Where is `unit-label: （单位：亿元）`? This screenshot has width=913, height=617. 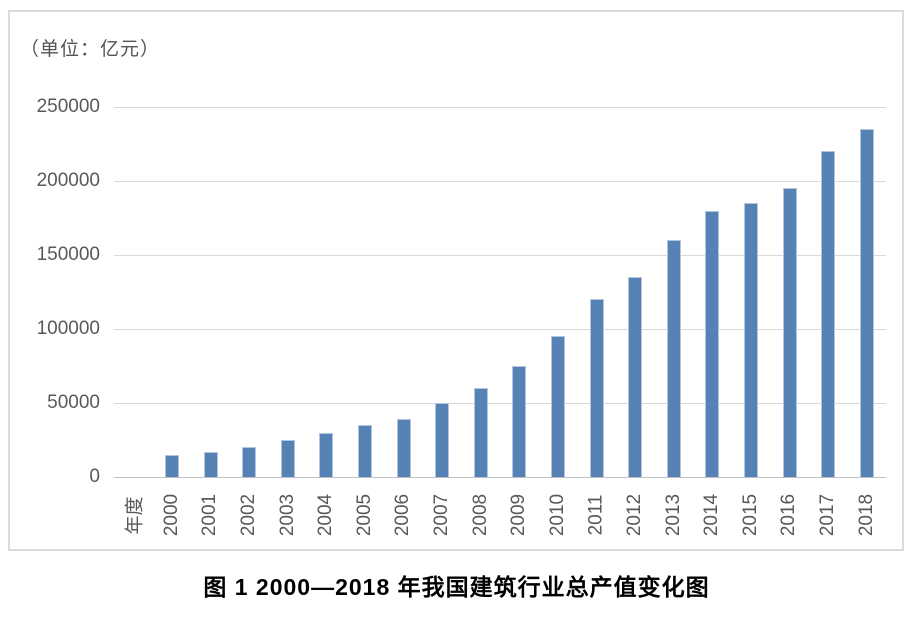
unit-label: （单位：亿元） is located at coordinates (90, 49).